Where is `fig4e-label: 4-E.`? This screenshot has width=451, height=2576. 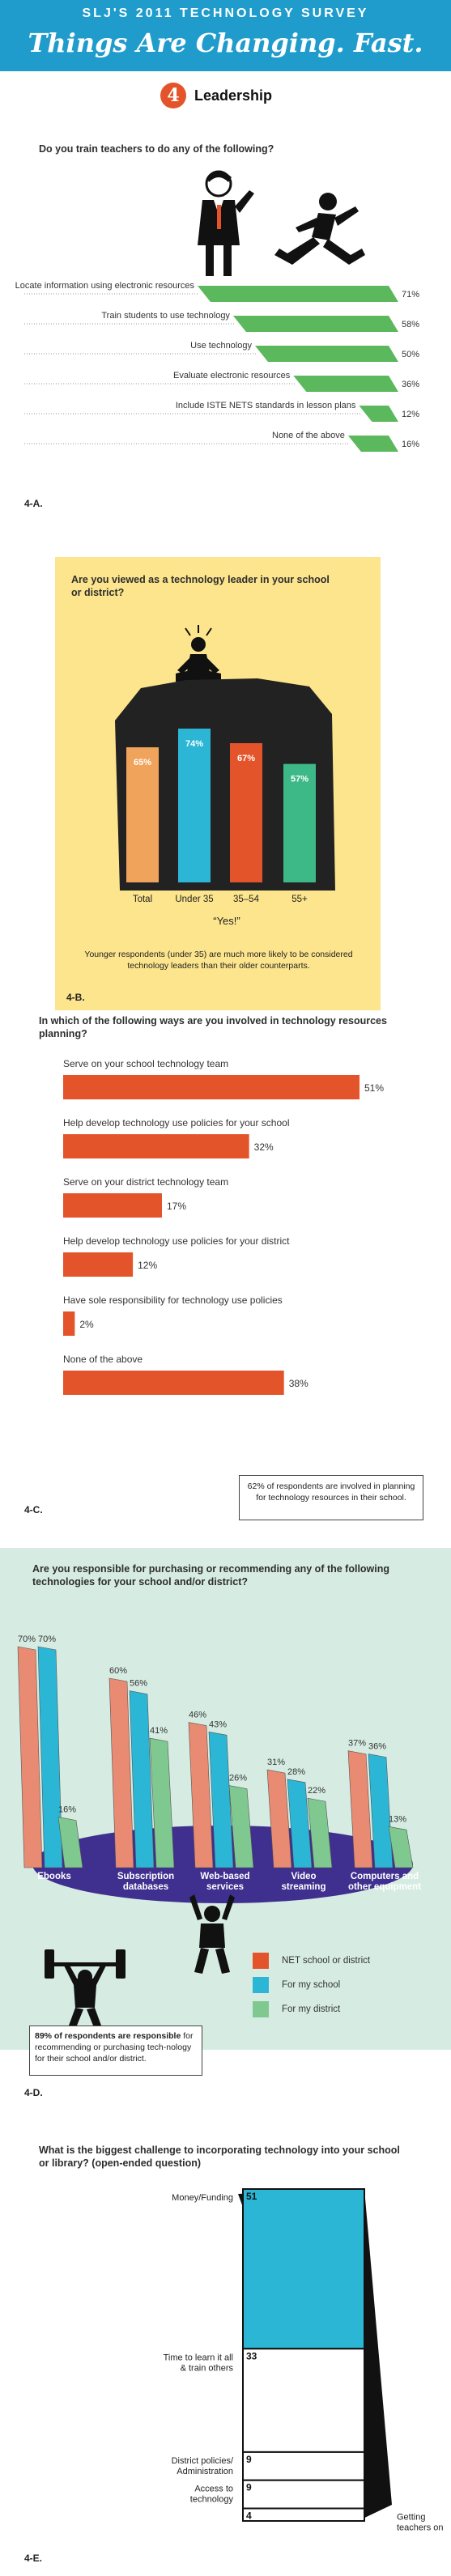 fig4e-label: 4-E. is located at coordinates (33, 2558).